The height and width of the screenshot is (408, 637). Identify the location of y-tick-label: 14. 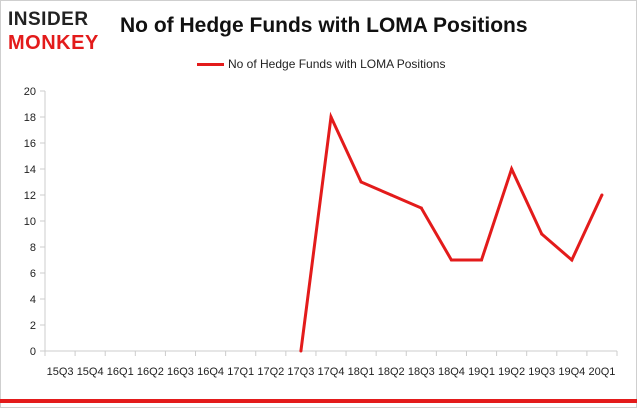
(30, 170).